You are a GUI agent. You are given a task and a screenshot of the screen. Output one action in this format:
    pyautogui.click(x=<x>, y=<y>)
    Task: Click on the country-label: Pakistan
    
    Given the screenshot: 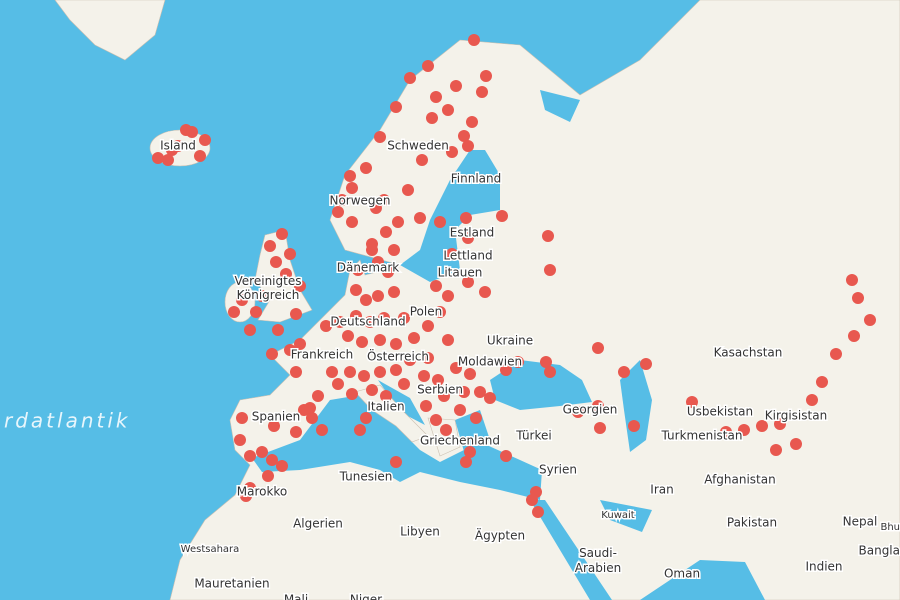 What is the action you would take?
    pyautogui.click(x=752, y=523)
    